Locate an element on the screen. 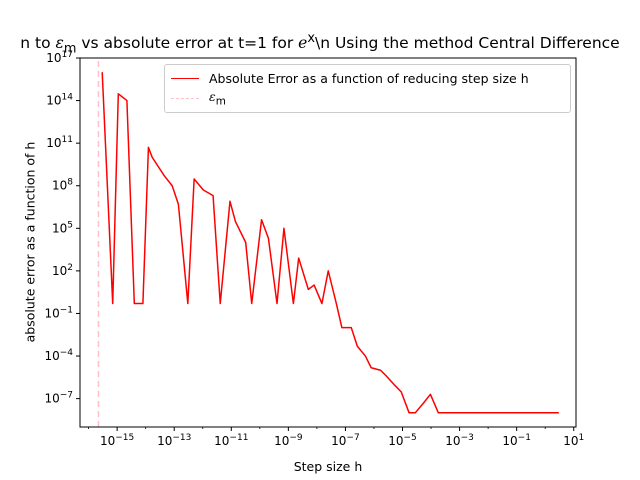 This screenshot has width=640, height=480. title-symbol: e is located at coordinates (303, 43).